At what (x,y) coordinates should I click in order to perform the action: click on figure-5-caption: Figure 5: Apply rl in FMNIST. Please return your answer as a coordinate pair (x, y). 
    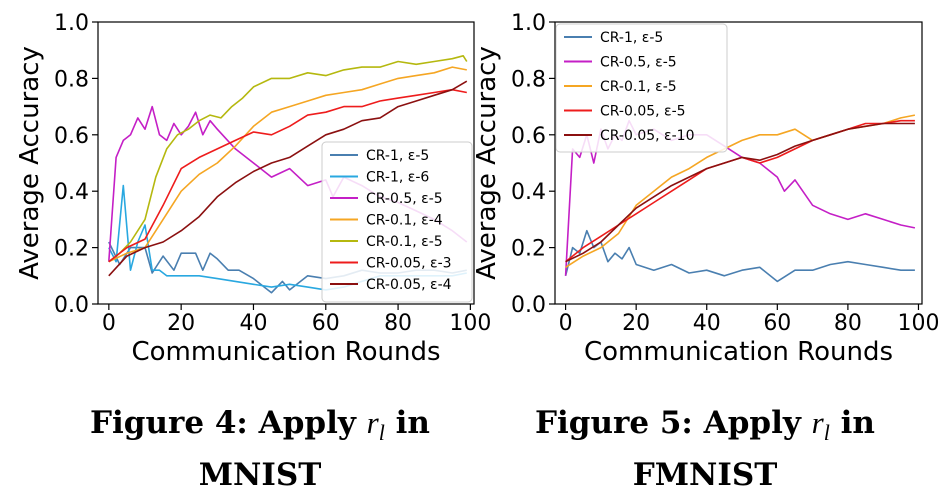
    Looking at the image, I should click on (705, 449).